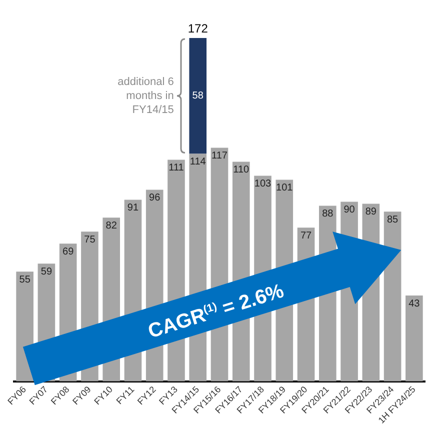 This screenshot has height=433, width=431. Describe the element at coordinates (371, 212) in the screenshot. I see `data-label: 89` at that location.